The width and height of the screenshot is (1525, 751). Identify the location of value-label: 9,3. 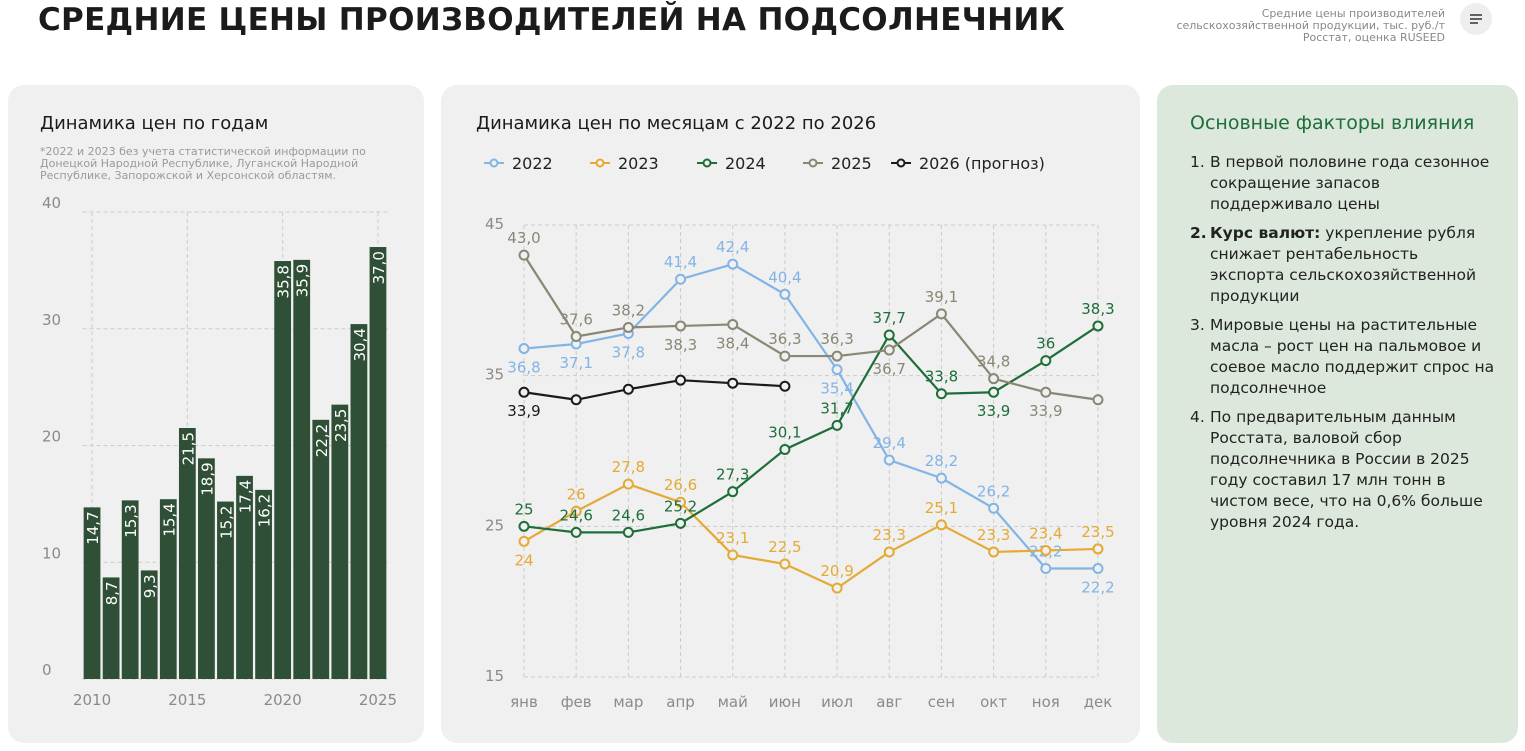
(150, 586).